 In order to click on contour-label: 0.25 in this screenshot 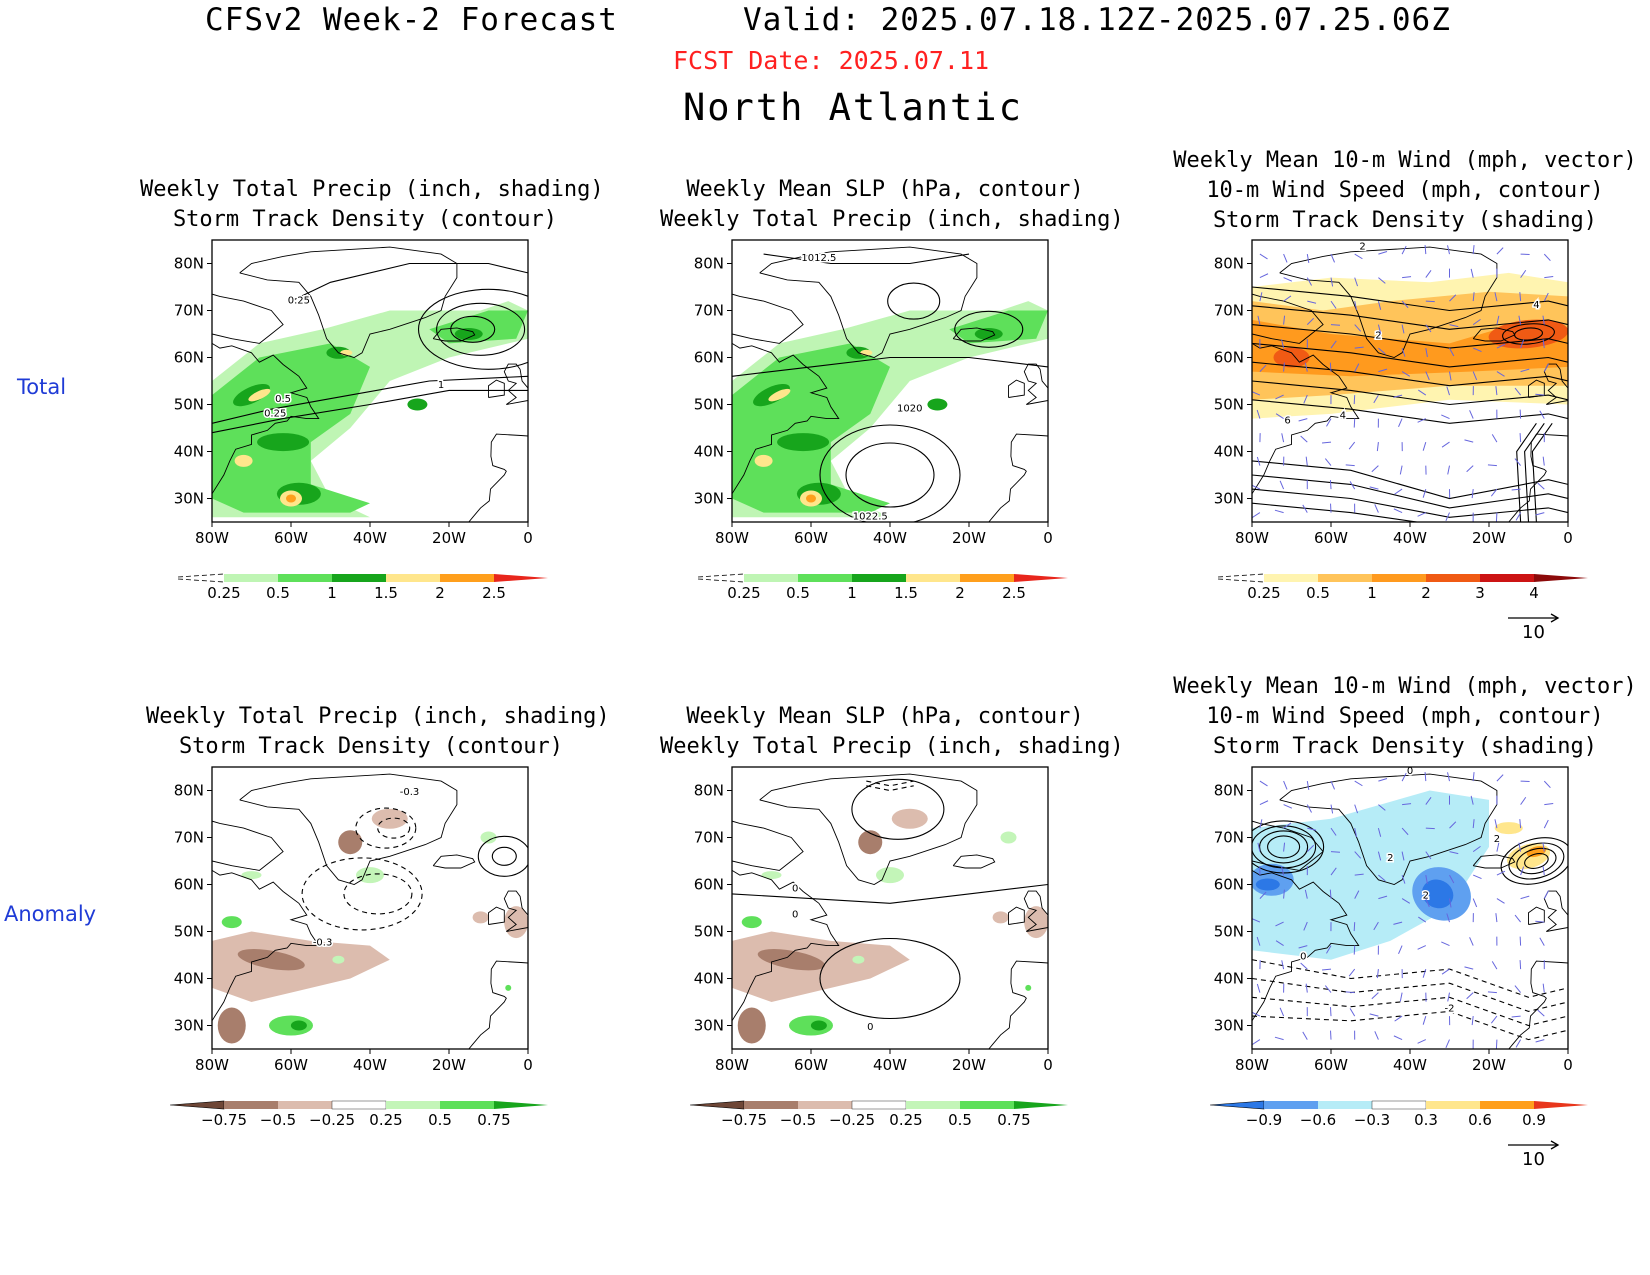, I will do `click(299, 300)`.